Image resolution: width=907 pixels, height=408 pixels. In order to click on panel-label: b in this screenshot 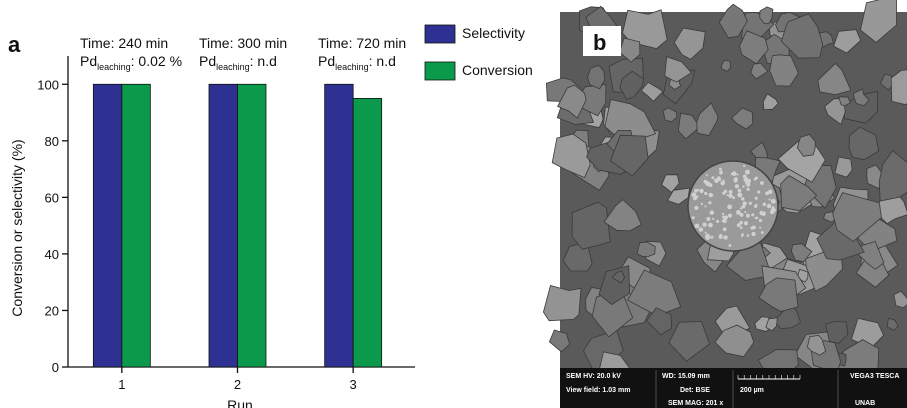, I will do `click(599, 42)`.